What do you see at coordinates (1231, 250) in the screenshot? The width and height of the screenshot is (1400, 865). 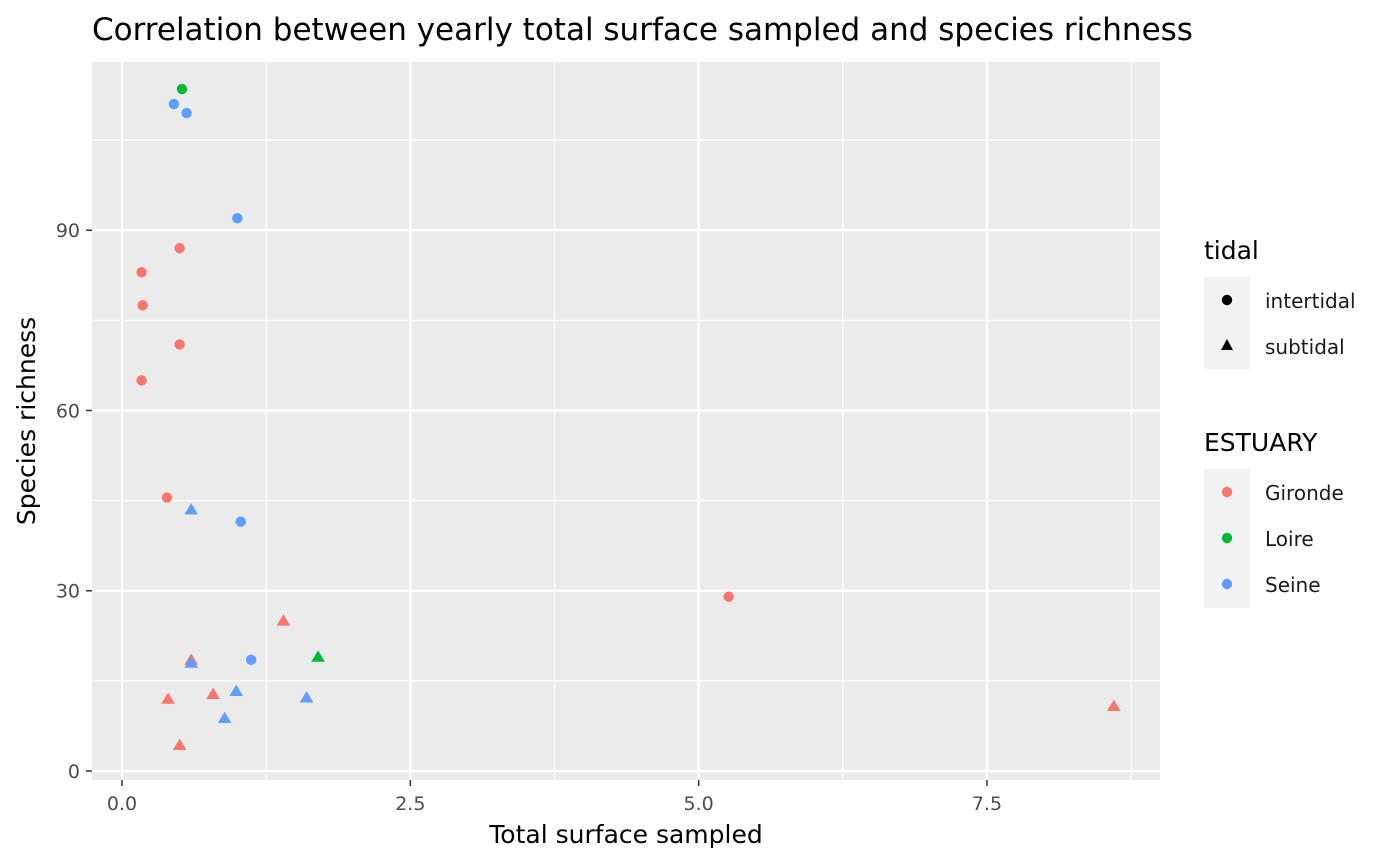 I see `legend-tidal-title: tidal` at bounding box center [1231, 250].